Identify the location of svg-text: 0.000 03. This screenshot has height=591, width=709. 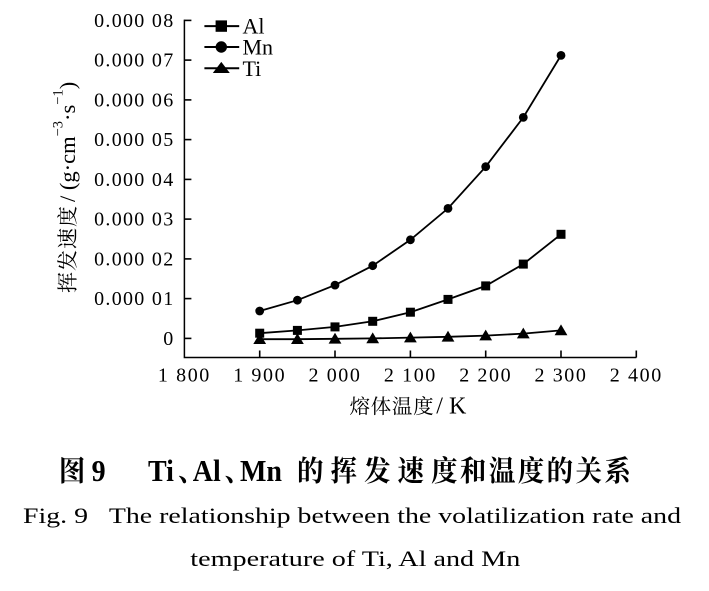
(134, 220).